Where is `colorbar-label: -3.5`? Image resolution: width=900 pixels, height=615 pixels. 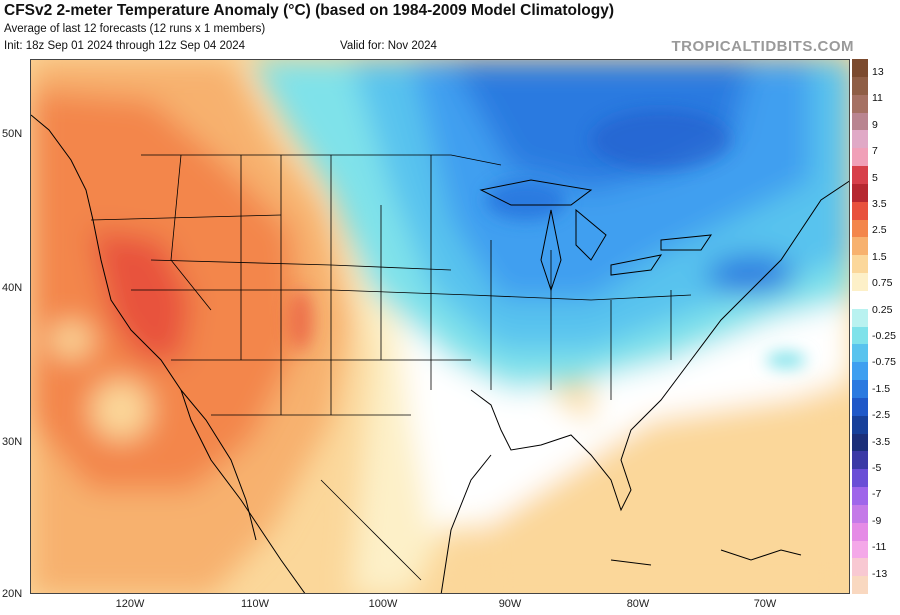 colorbar-label: -3.5 is located at coordinates (881, 441).